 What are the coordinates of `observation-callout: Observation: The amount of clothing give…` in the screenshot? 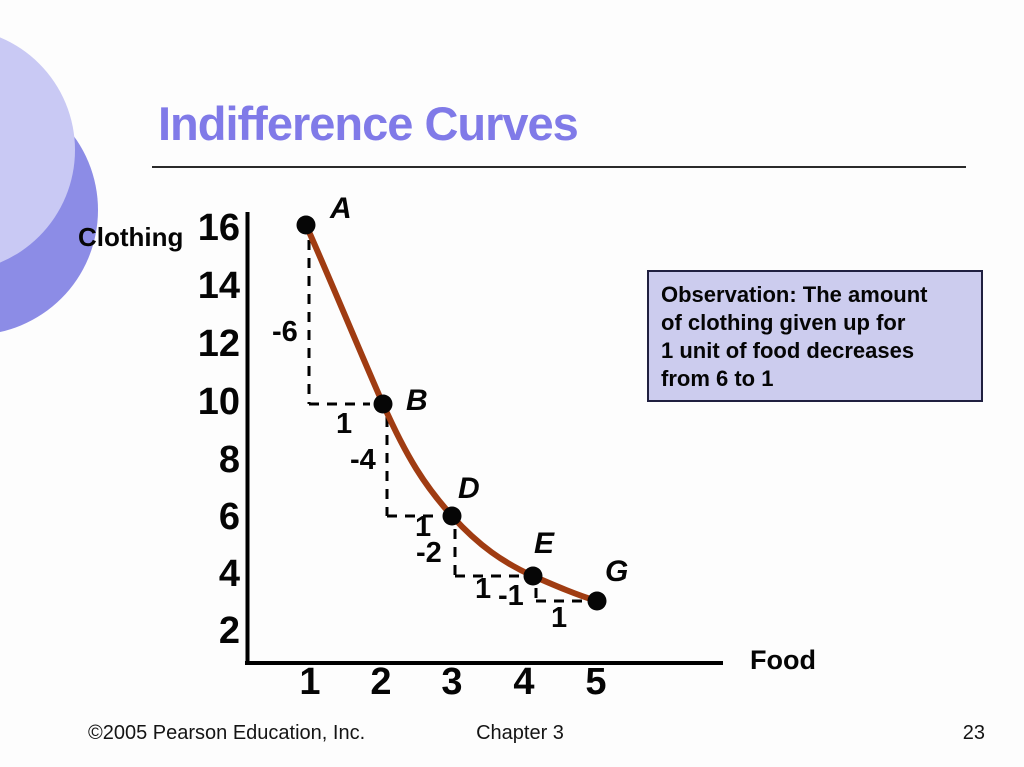 It's located at (815, 336).